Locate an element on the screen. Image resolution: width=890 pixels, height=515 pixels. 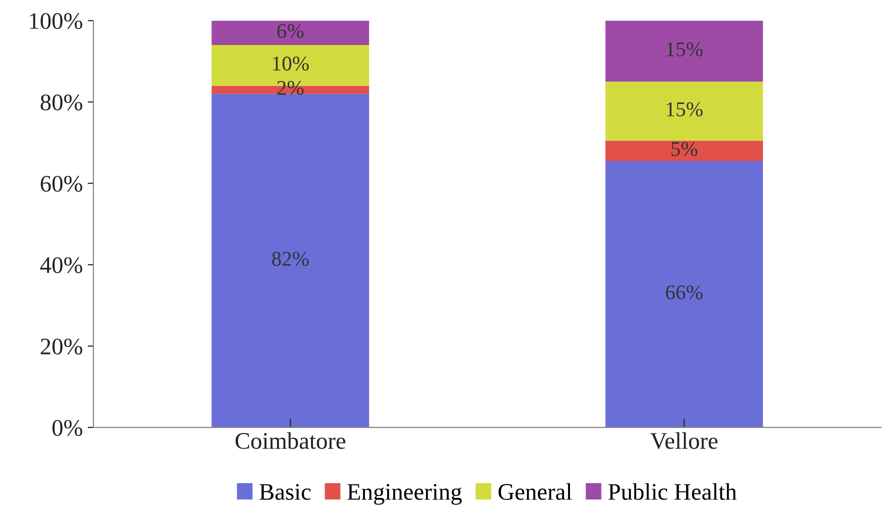
data-label: 66% is located at coordinates (684, 292).